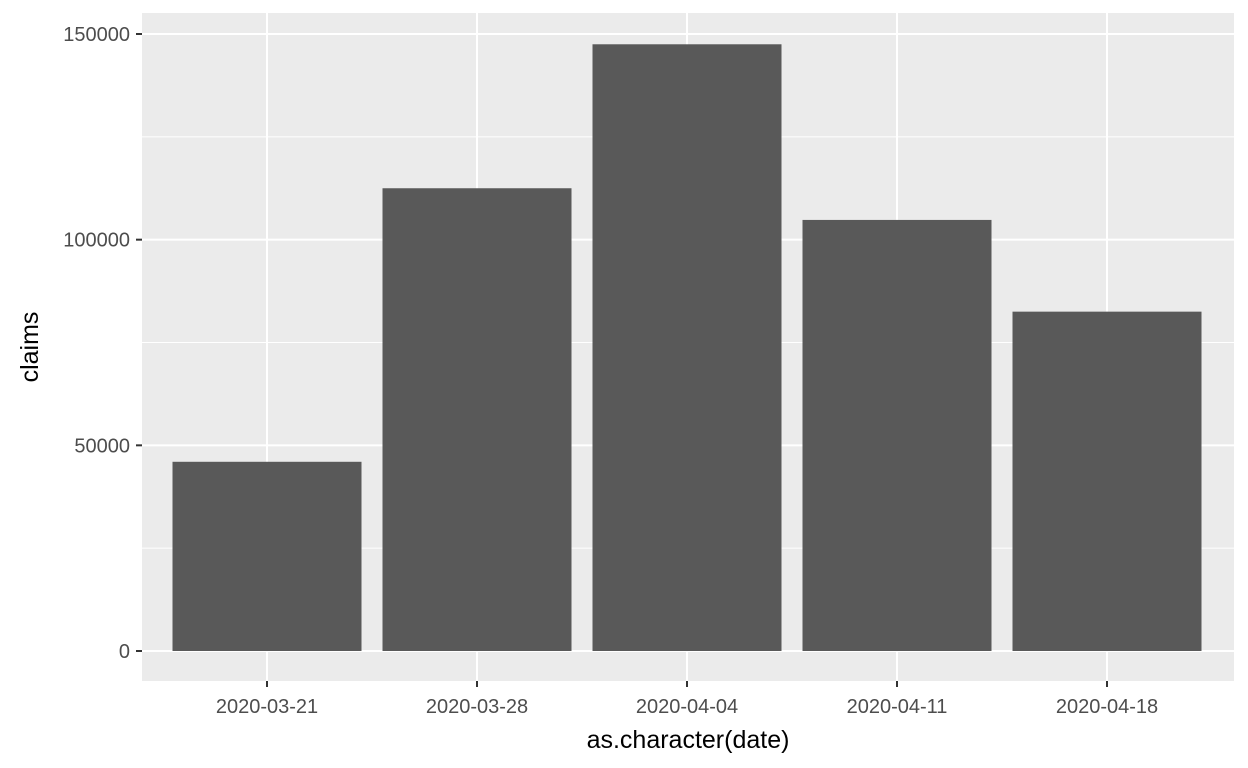  Describe the element at coordinates (102, 343) in the screenshot. I see `y-axis: 0 50000 100000 150000` at that location.